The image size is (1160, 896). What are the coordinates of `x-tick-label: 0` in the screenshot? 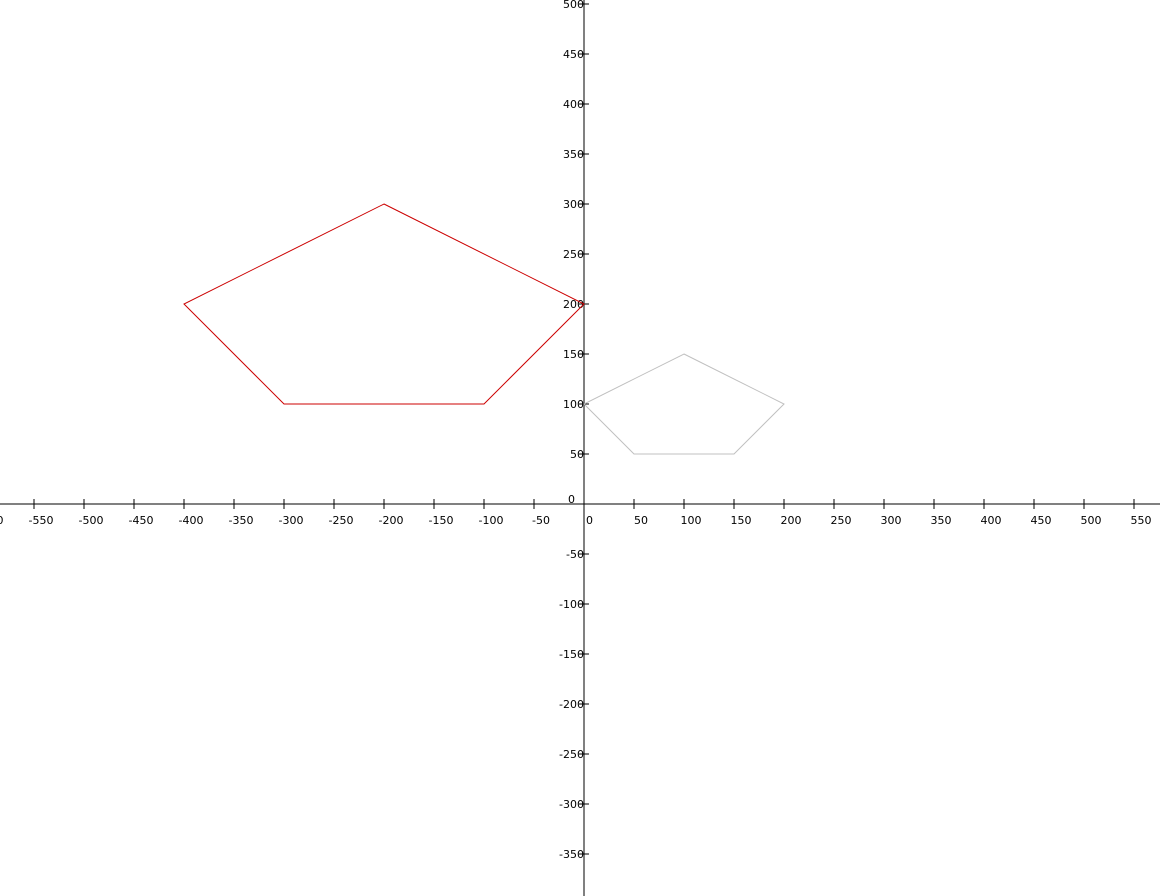 It's located at (589, 520).